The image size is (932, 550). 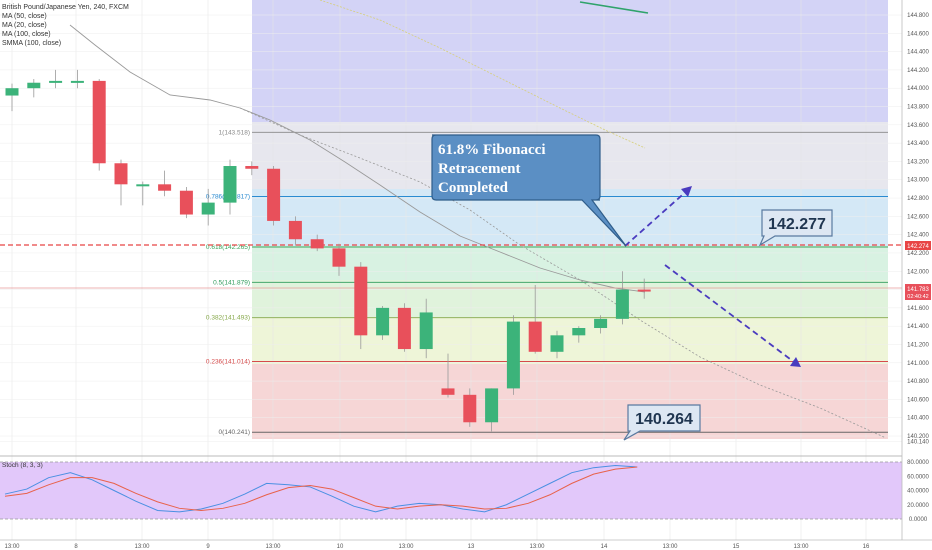 What do you see at coordinates (918, 217) in the screenshot?
I see `price-axis-label: 142.600` at bounding box center [918, 217].